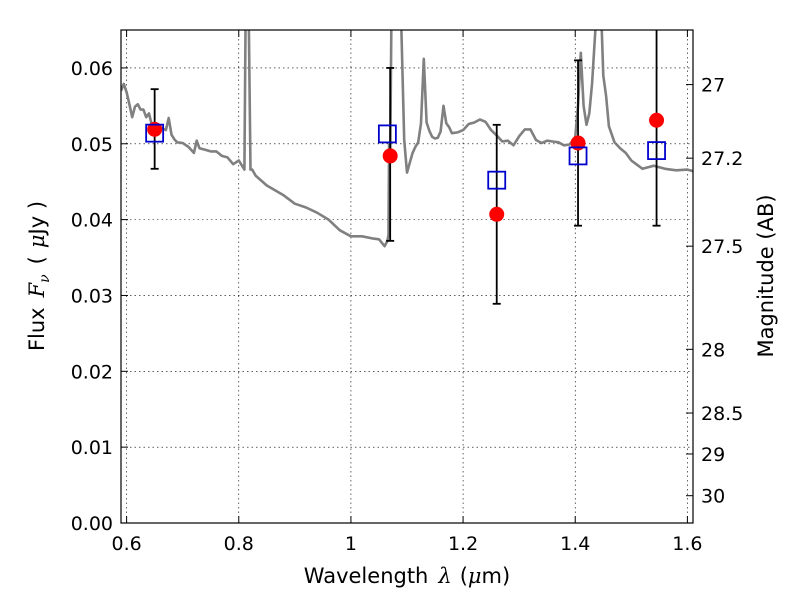 The image size is (800, 600). I want to click on x-tick-label: 1.6, so click(687, 544).